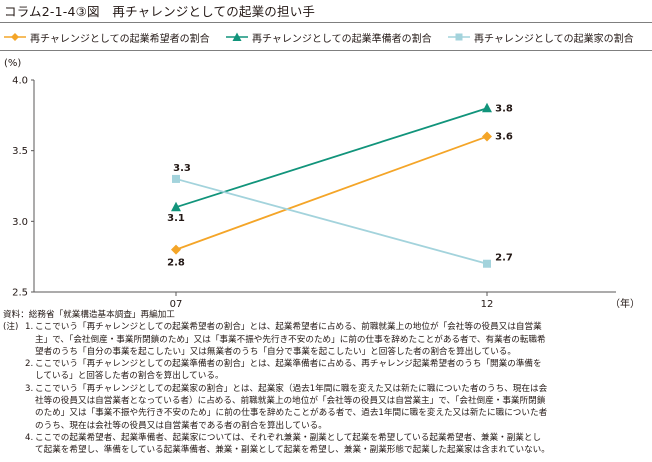 The width and height of the screenshot is (652, 462). Describe the element at coordinates (29, 327) in the screenshot. I see `note-number: 1.` at that location.